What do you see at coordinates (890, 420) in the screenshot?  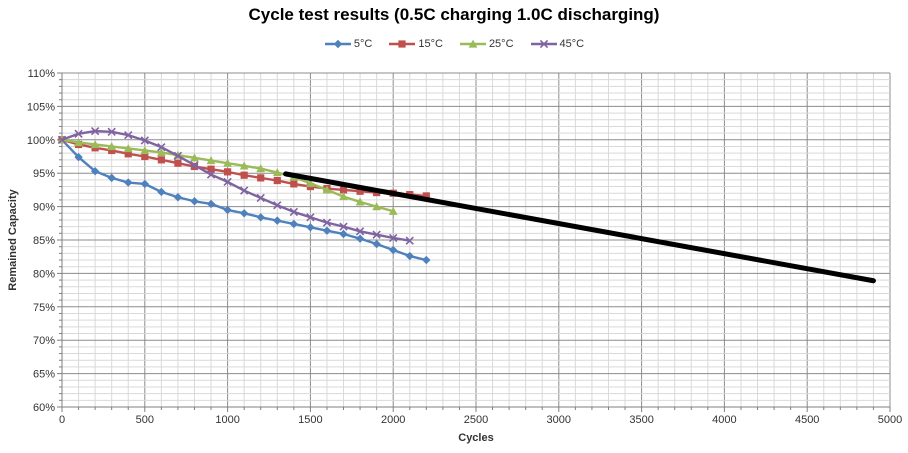 I see `x-tick-label: 5000` at bounding box center [890, 420].